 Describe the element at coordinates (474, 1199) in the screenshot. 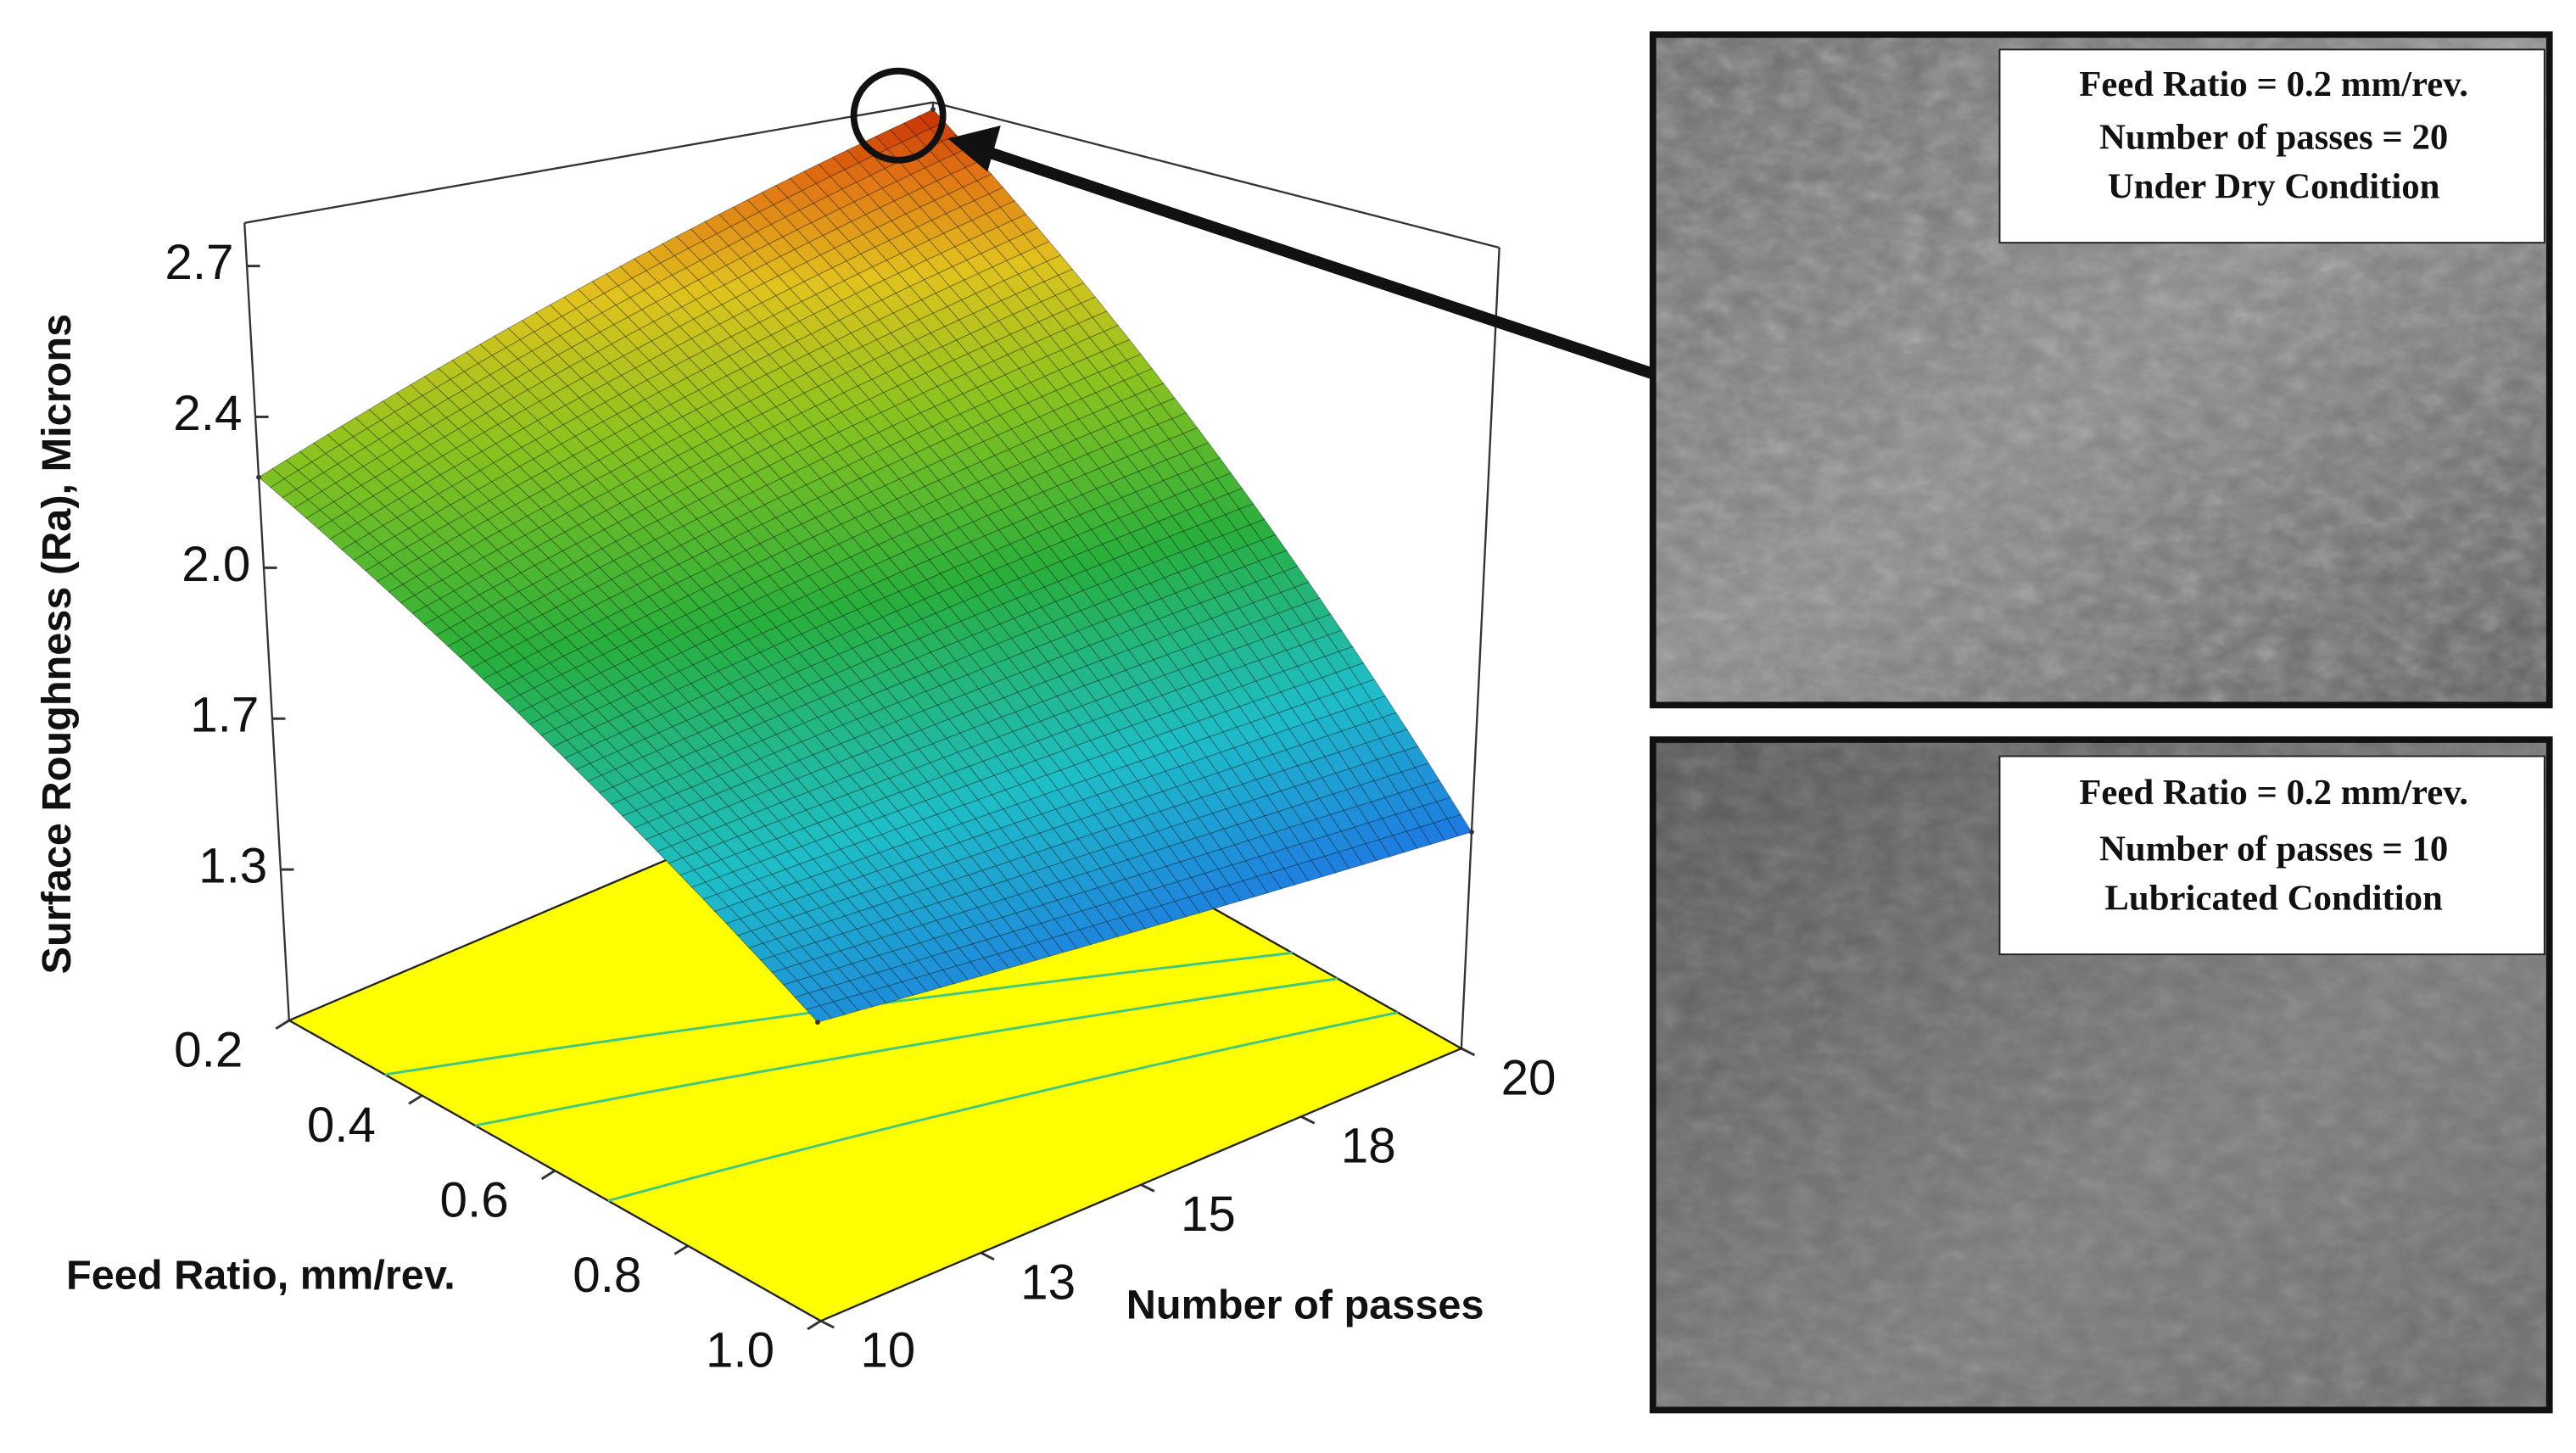

I see `x-tick-label: 0.6` at that location.